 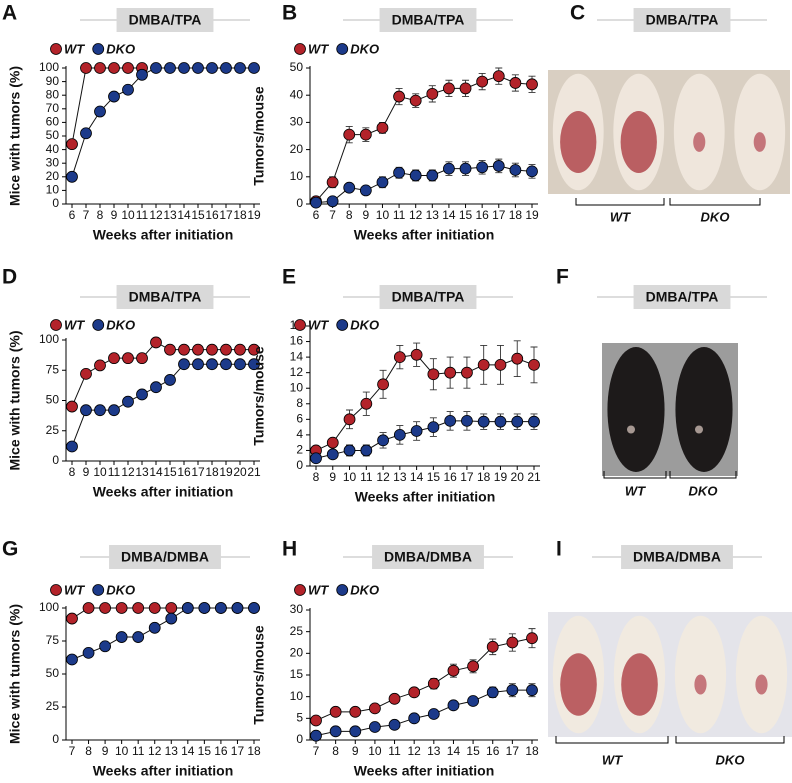 I want to click on y-tick-label: 90, so click(x=53, y=81).